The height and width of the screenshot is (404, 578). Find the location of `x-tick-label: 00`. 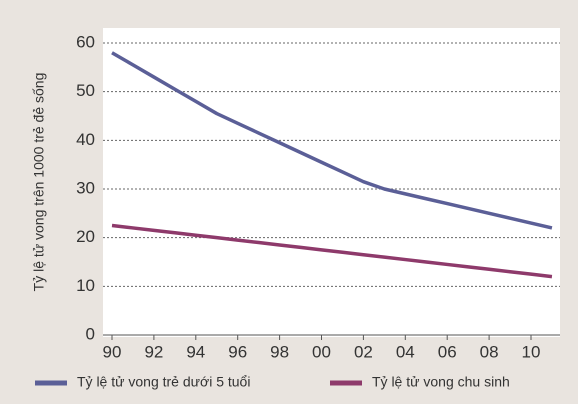

x-tick-label: 00 is located at coordinates (321, 351).